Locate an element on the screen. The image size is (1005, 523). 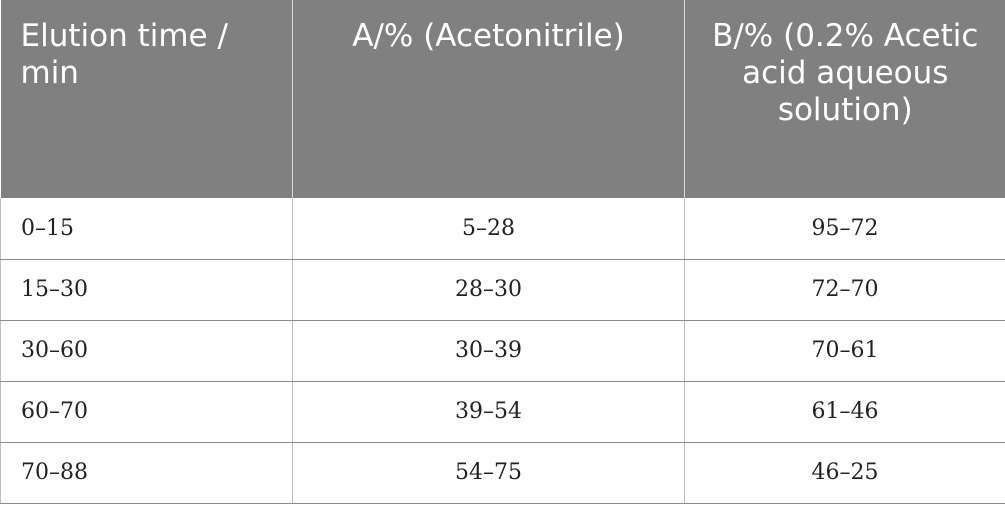
cell-solvent-b: 61–46 is located at coordinates (844, 412).